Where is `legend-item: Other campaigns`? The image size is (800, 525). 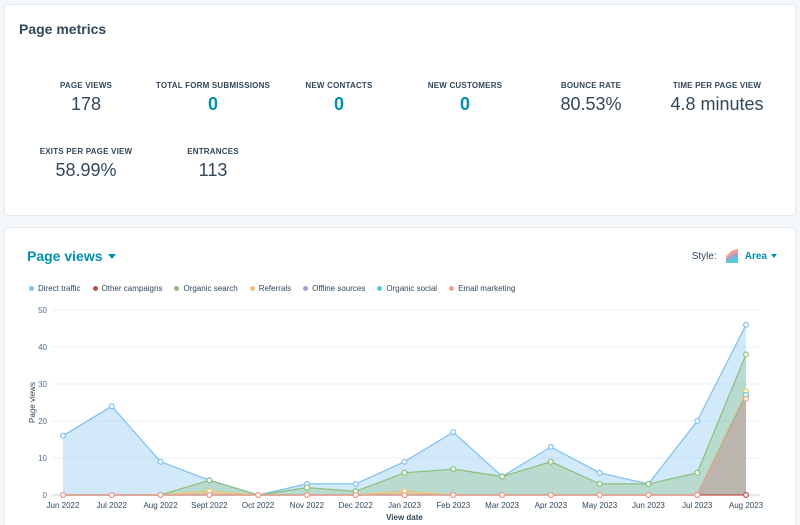
legend-item: Other campaigns is located at coordinates (127, 288).